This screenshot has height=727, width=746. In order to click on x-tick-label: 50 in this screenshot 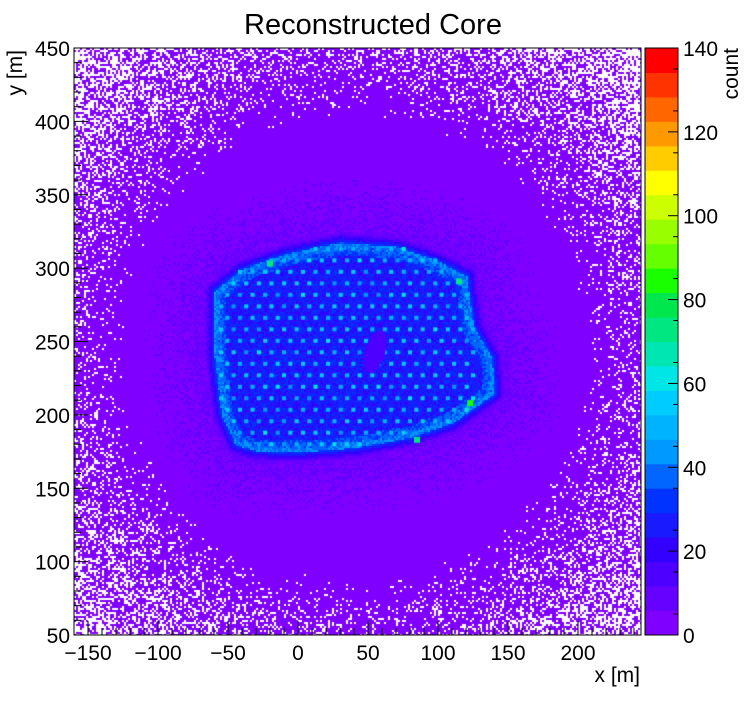, I will do `click(367, 653)`.